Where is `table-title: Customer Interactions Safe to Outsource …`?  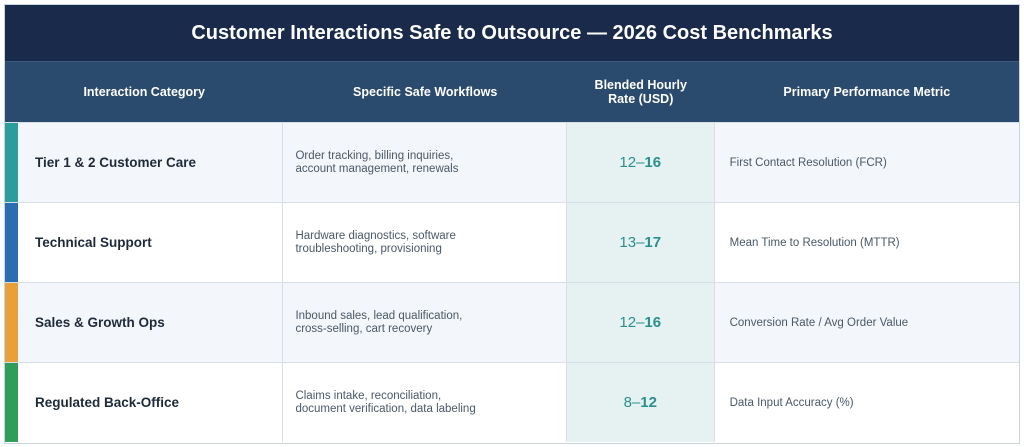 table-title: Customer Interactions Safe to Outsource … is located at coordinates (512, 33).